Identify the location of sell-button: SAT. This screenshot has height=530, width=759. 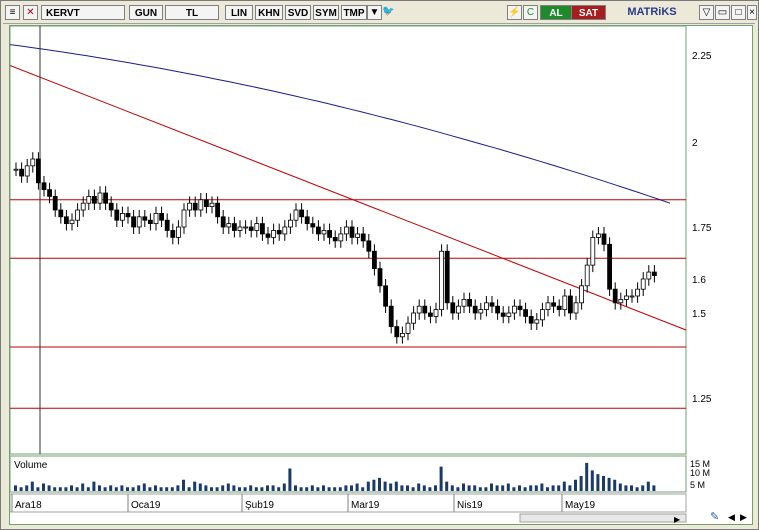
(588, 12).